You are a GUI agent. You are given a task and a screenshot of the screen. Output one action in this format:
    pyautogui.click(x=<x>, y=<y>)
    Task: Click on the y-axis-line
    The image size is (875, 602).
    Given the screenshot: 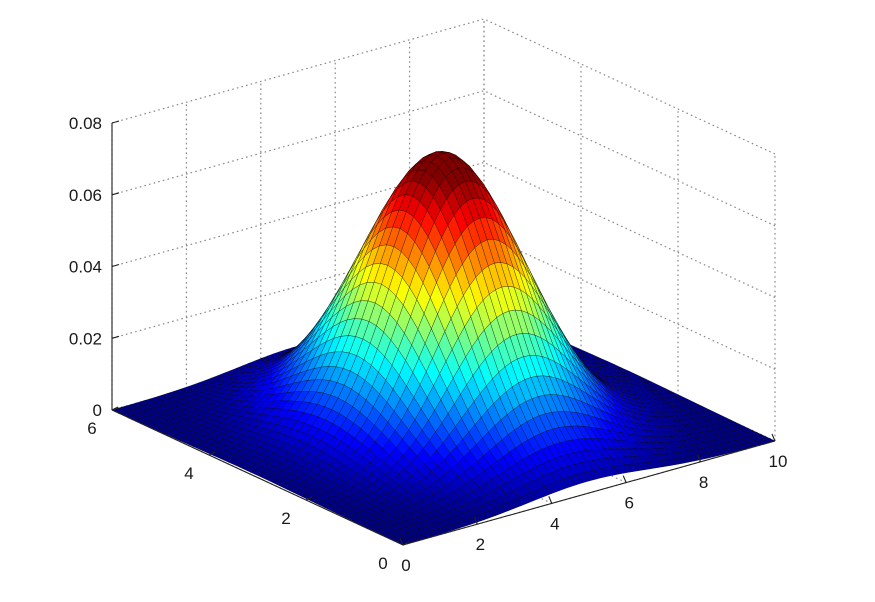 What is the action you would take?
    pyautogui.click(x=257, y=477)
    